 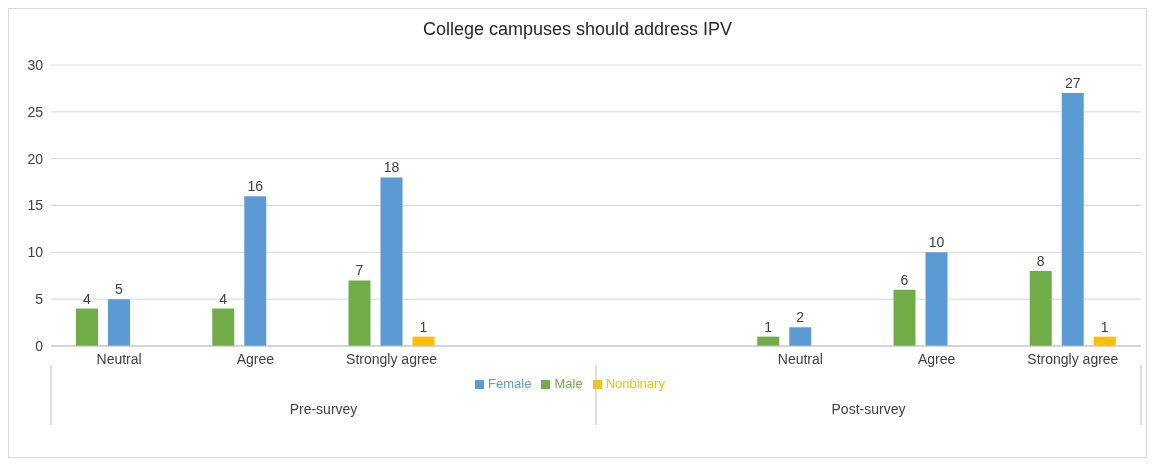 I want to click on data-label: 8, so click(x=1040, y=261).